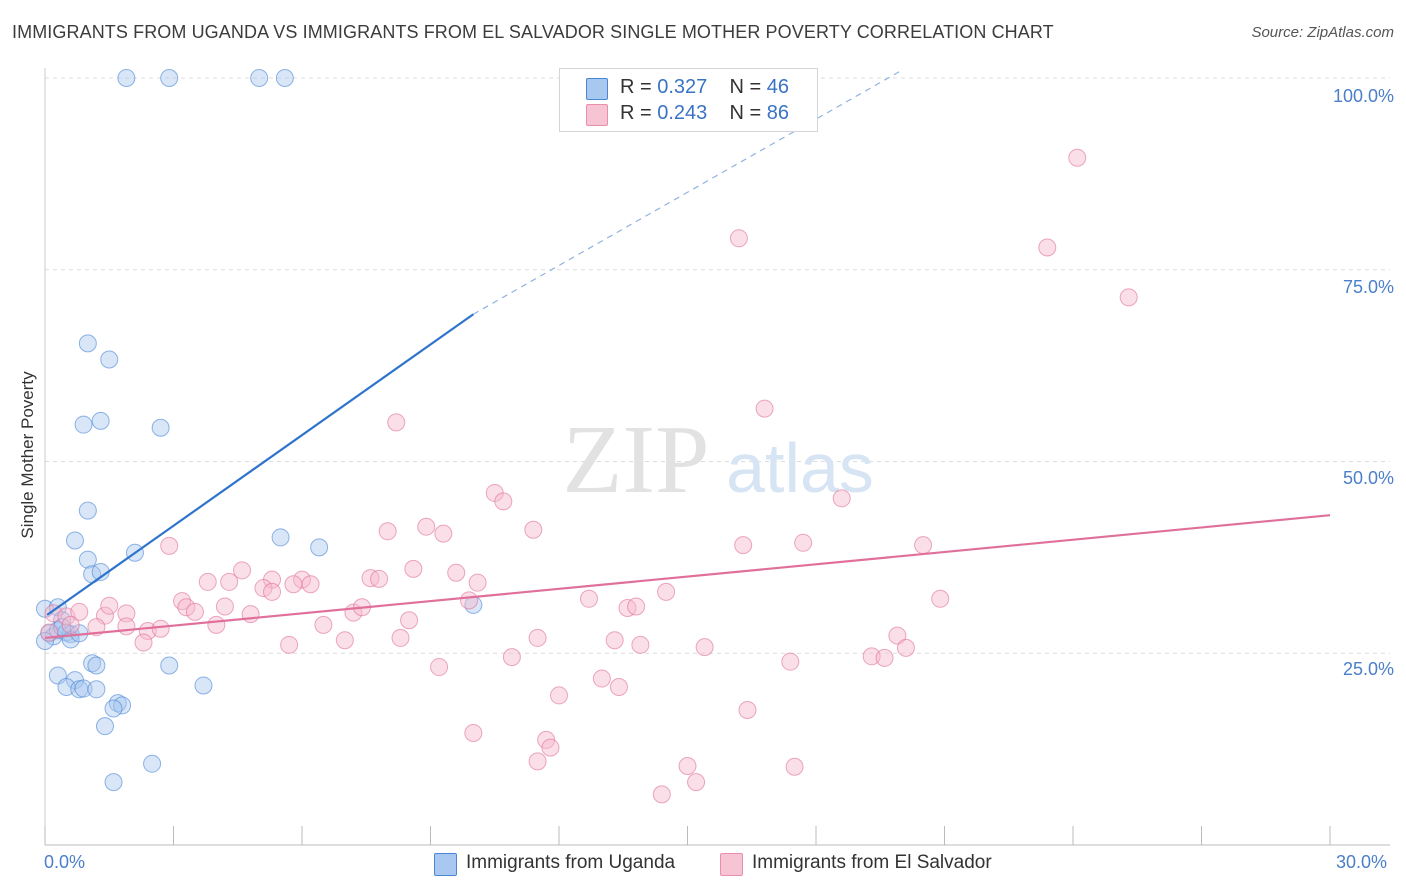 The image size is (1406, 892). Describe the element at coordinates (687, 577) in the screenshot. I see `trend-line-el-salvador` at that location.